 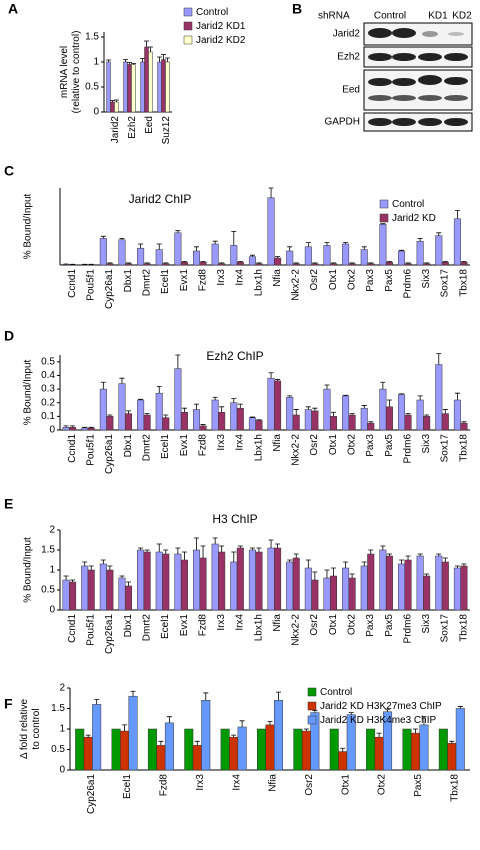 I want to click on x-tick-label: Prdm6, so click(x=407, y=449).